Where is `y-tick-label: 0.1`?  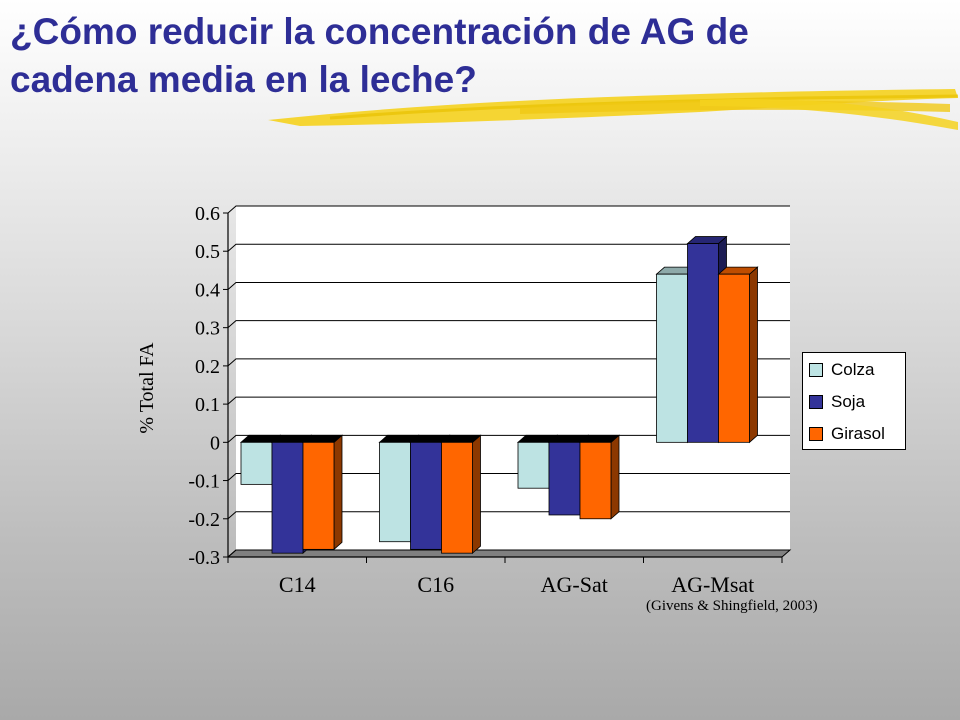
y-tick-label: 0.1 is located at coordinates (207, 405).